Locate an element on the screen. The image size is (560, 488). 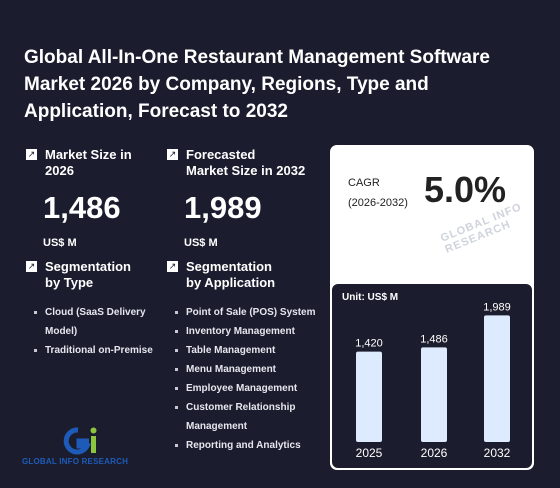
forecast-size-label: Forecasted Market Size in 2032 is located at coordinates (245, 163).